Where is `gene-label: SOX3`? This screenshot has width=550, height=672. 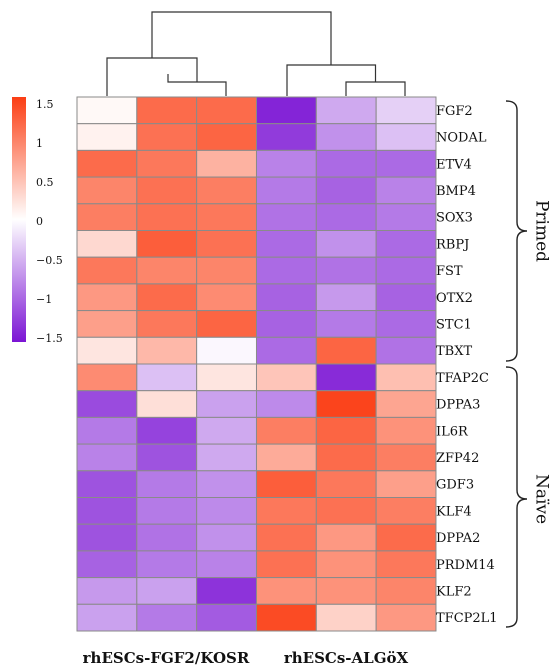 gene-label: SOX3 is located at coordinates (454, 218).